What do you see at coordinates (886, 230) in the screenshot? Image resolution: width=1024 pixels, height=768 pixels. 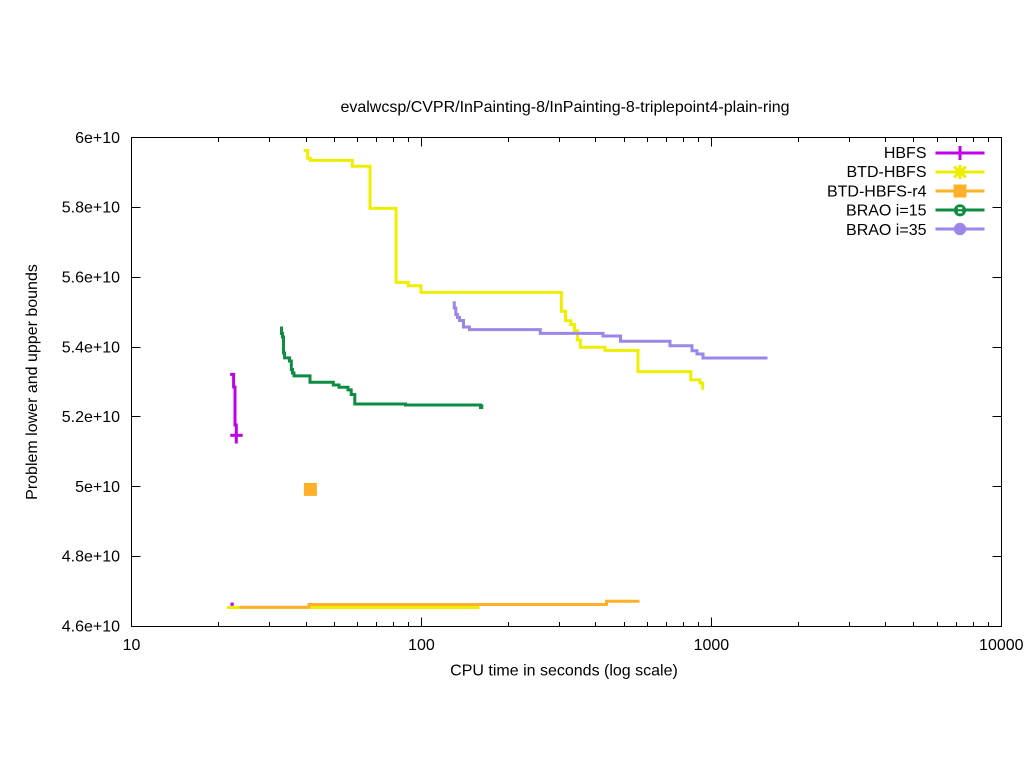 I see `svg-text: BRAO i=35` at bounding box center [886, 230].